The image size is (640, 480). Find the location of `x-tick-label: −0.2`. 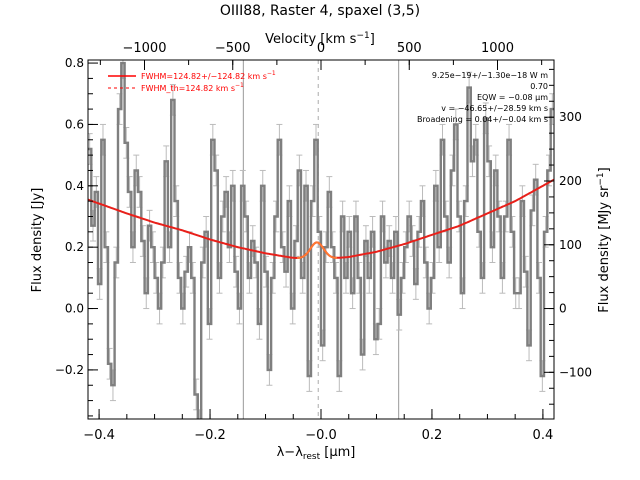

x-tick-label: −0.2 is located at coordinates (210, 435).